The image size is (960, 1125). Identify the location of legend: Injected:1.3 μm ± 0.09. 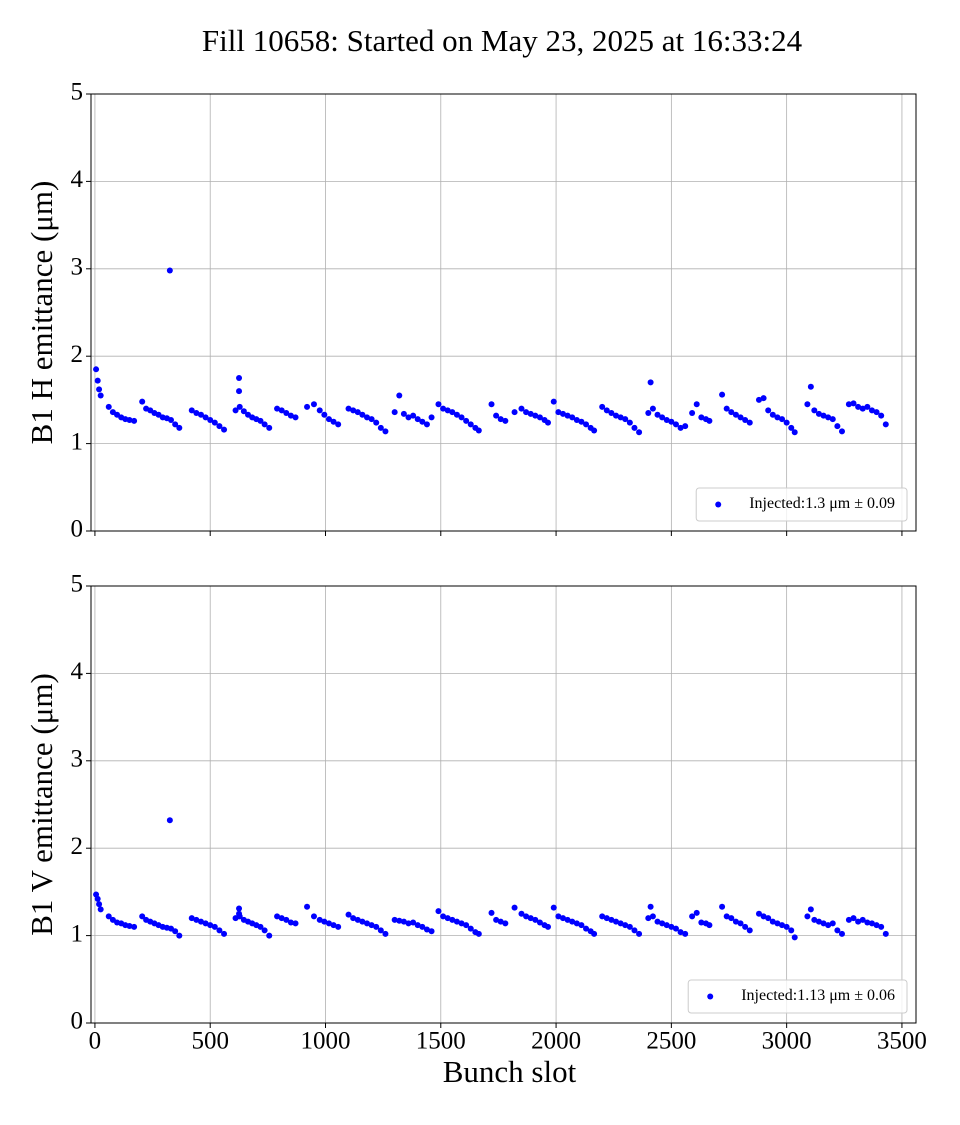
(801, 504).